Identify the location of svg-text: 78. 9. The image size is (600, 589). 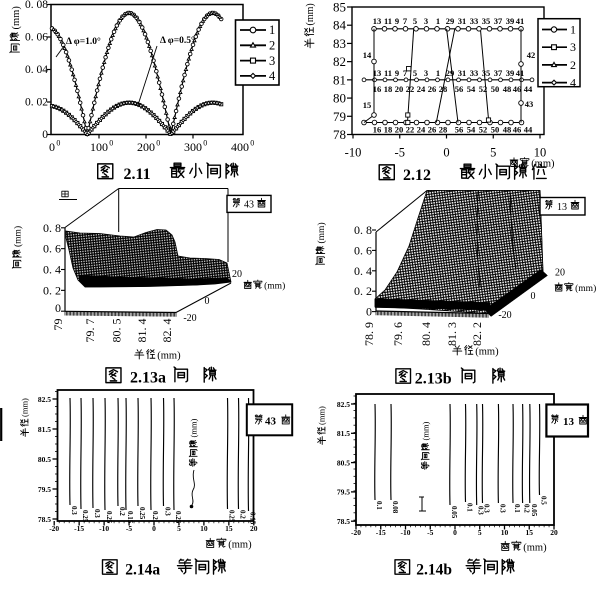
(369, 334).